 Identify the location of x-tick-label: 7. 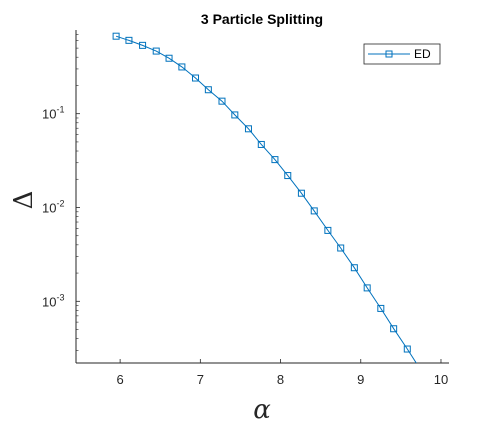
(200, 379).